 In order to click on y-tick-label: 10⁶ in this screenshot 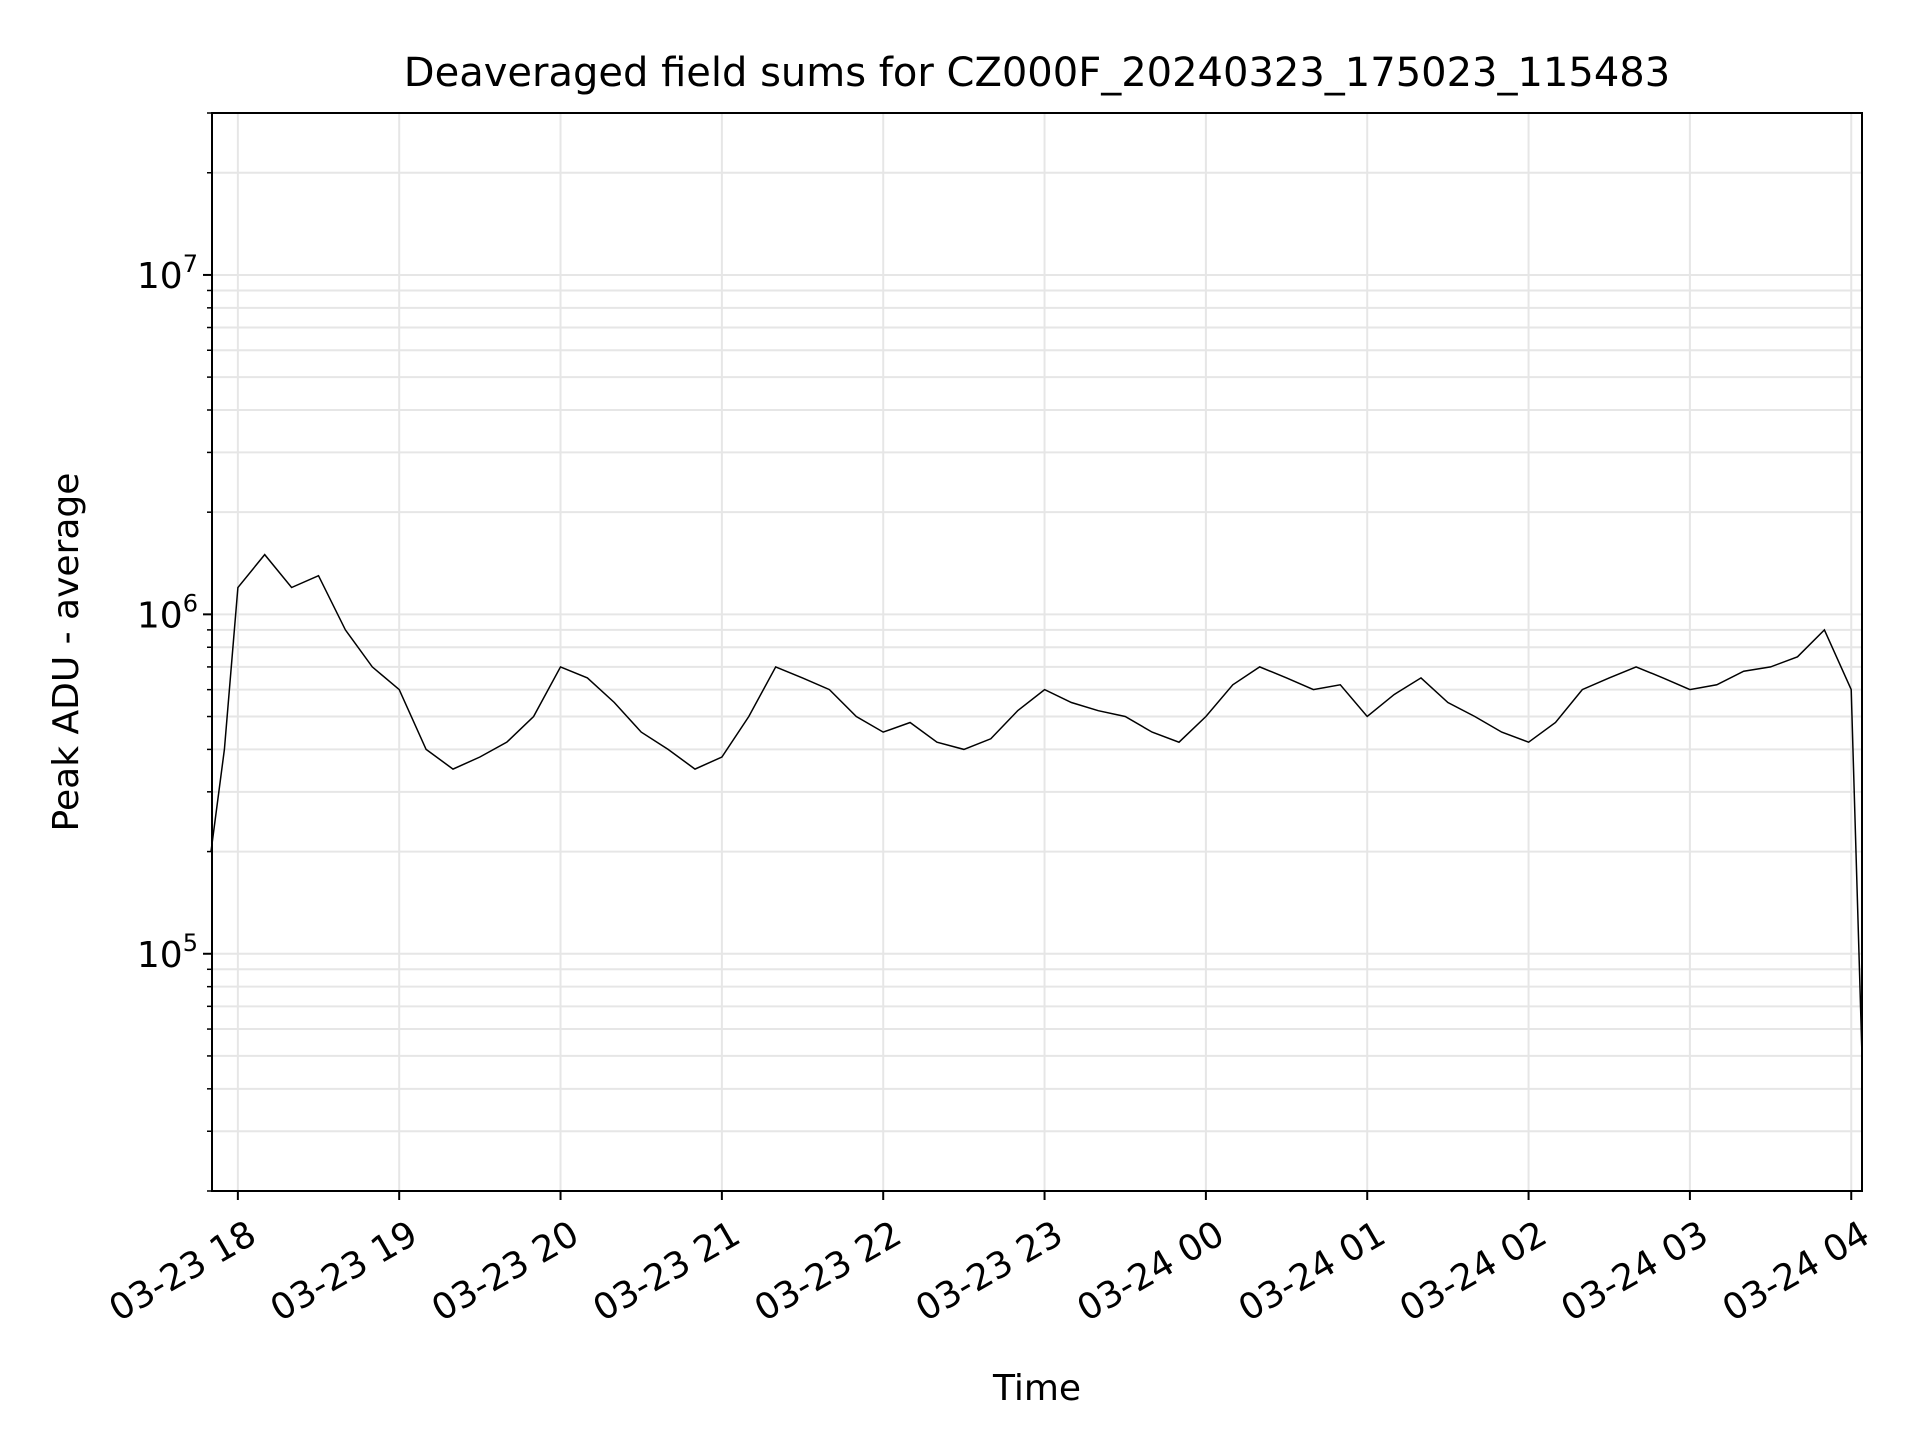, I will do `click(167, 612)`.